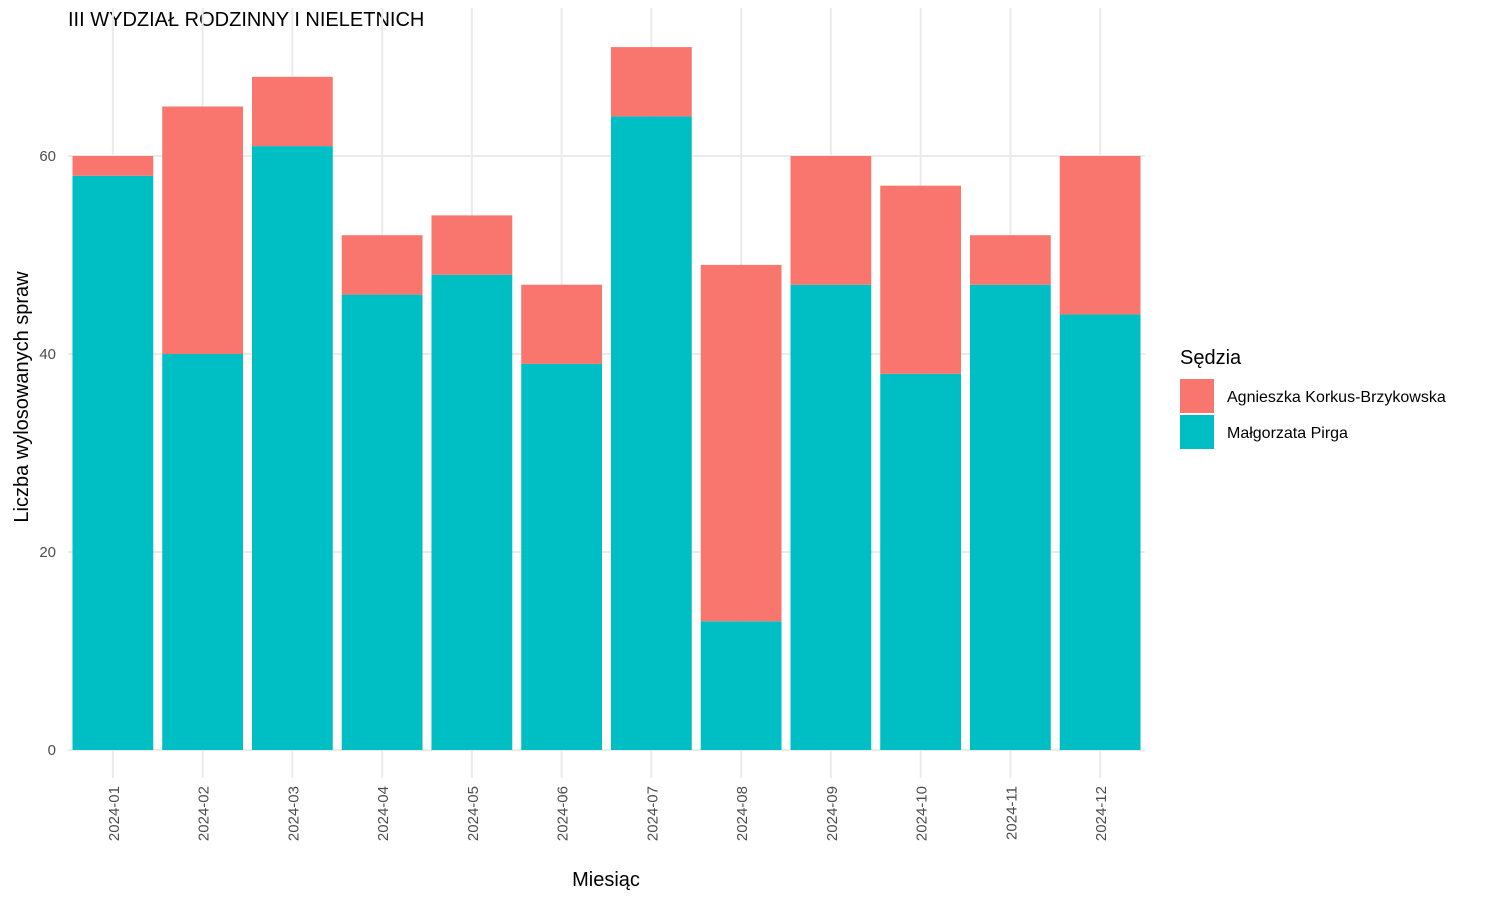 This screenshot has height=900, width=1500. Describe the element at coordinates (652, 813) in the screenshot. I see `x-tick-label: 2024-07` at that location.